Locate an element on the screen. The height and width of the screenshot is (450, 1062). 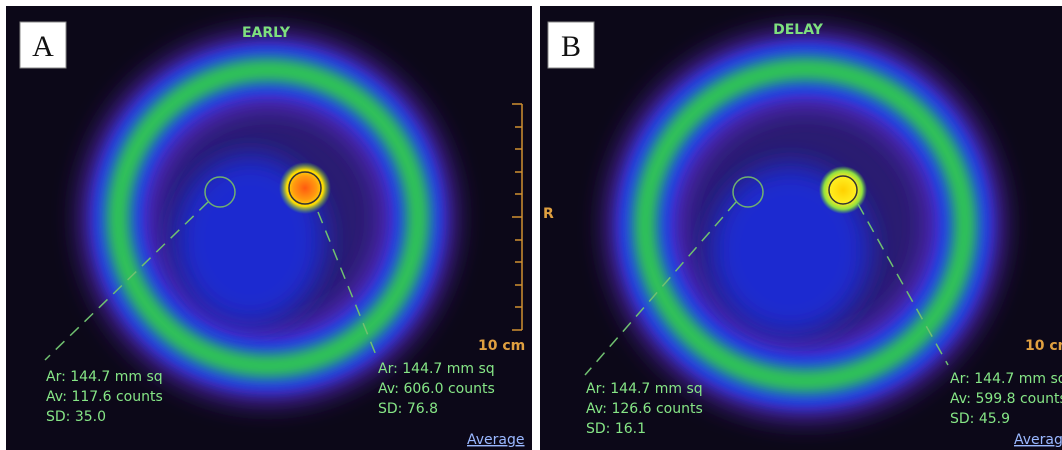
orientation-label: R is located at coordinates (548, 214).